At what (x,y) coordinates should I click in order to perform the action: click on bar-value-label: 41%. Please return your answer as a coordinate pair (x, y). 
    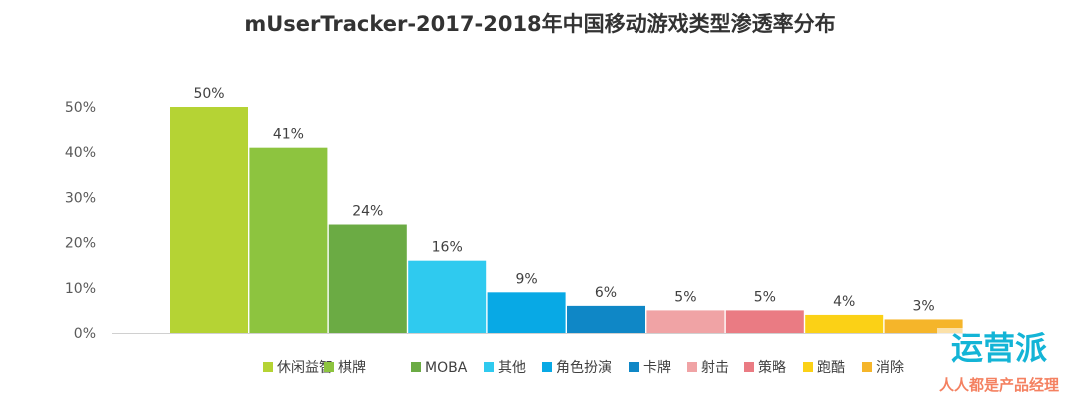
    Looking at the image, I should click on (288, 135).